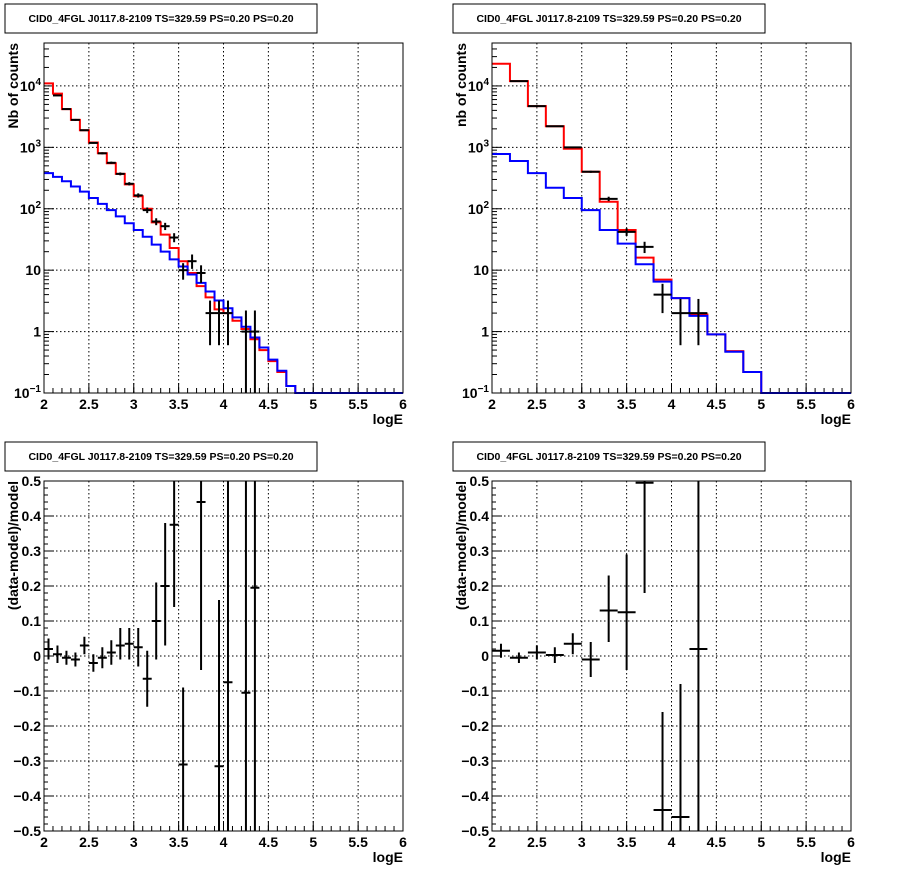  Describe the element at coordinates (36, 389) in the screenshot. I see `y-tick-exponent: −1` at that location.